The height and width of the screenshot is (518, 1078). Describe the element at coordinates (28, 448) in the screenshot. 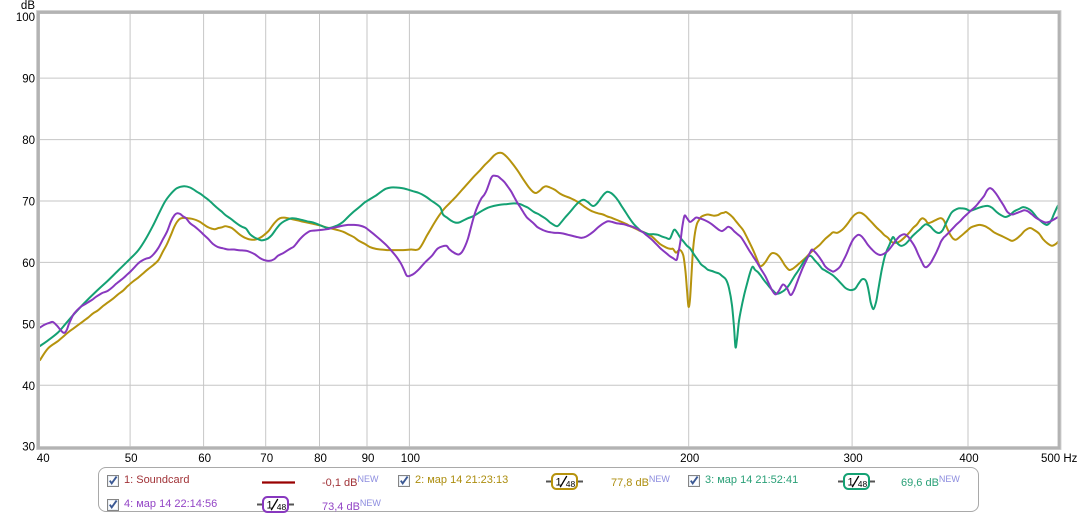

I see `svg-text: 30` at that location.